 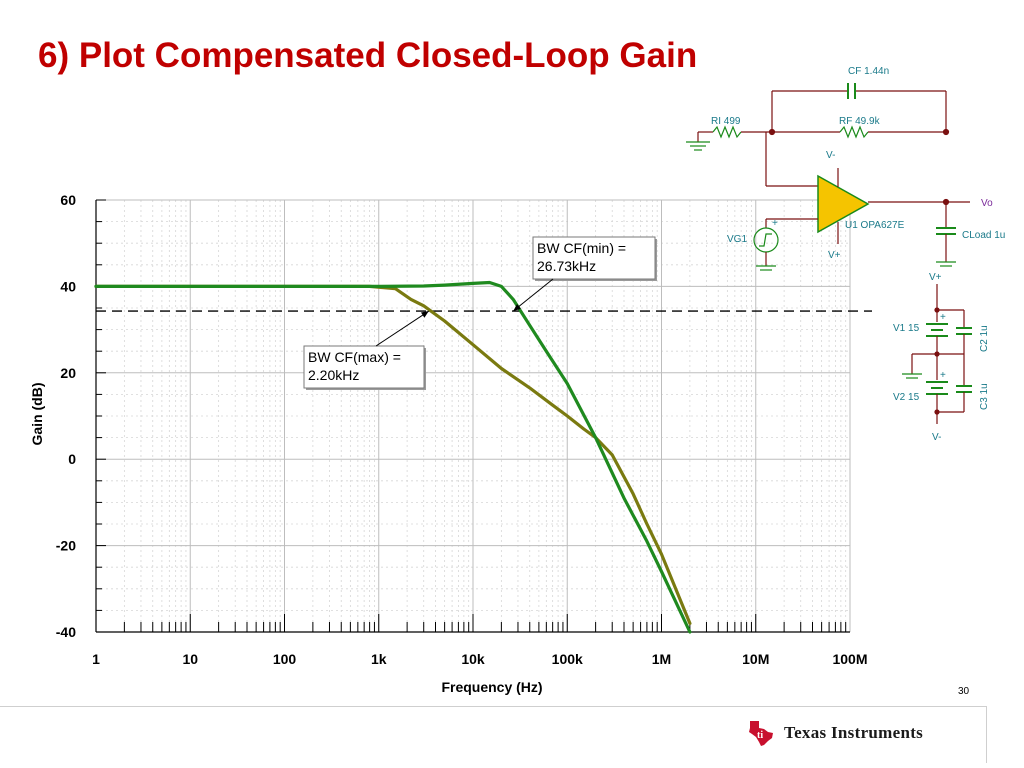 What do you see at coordinates (354, 357) in the screenshot?
I see `annotation-text-line1: BW CF(max) =` at bounding box center [354, 357].